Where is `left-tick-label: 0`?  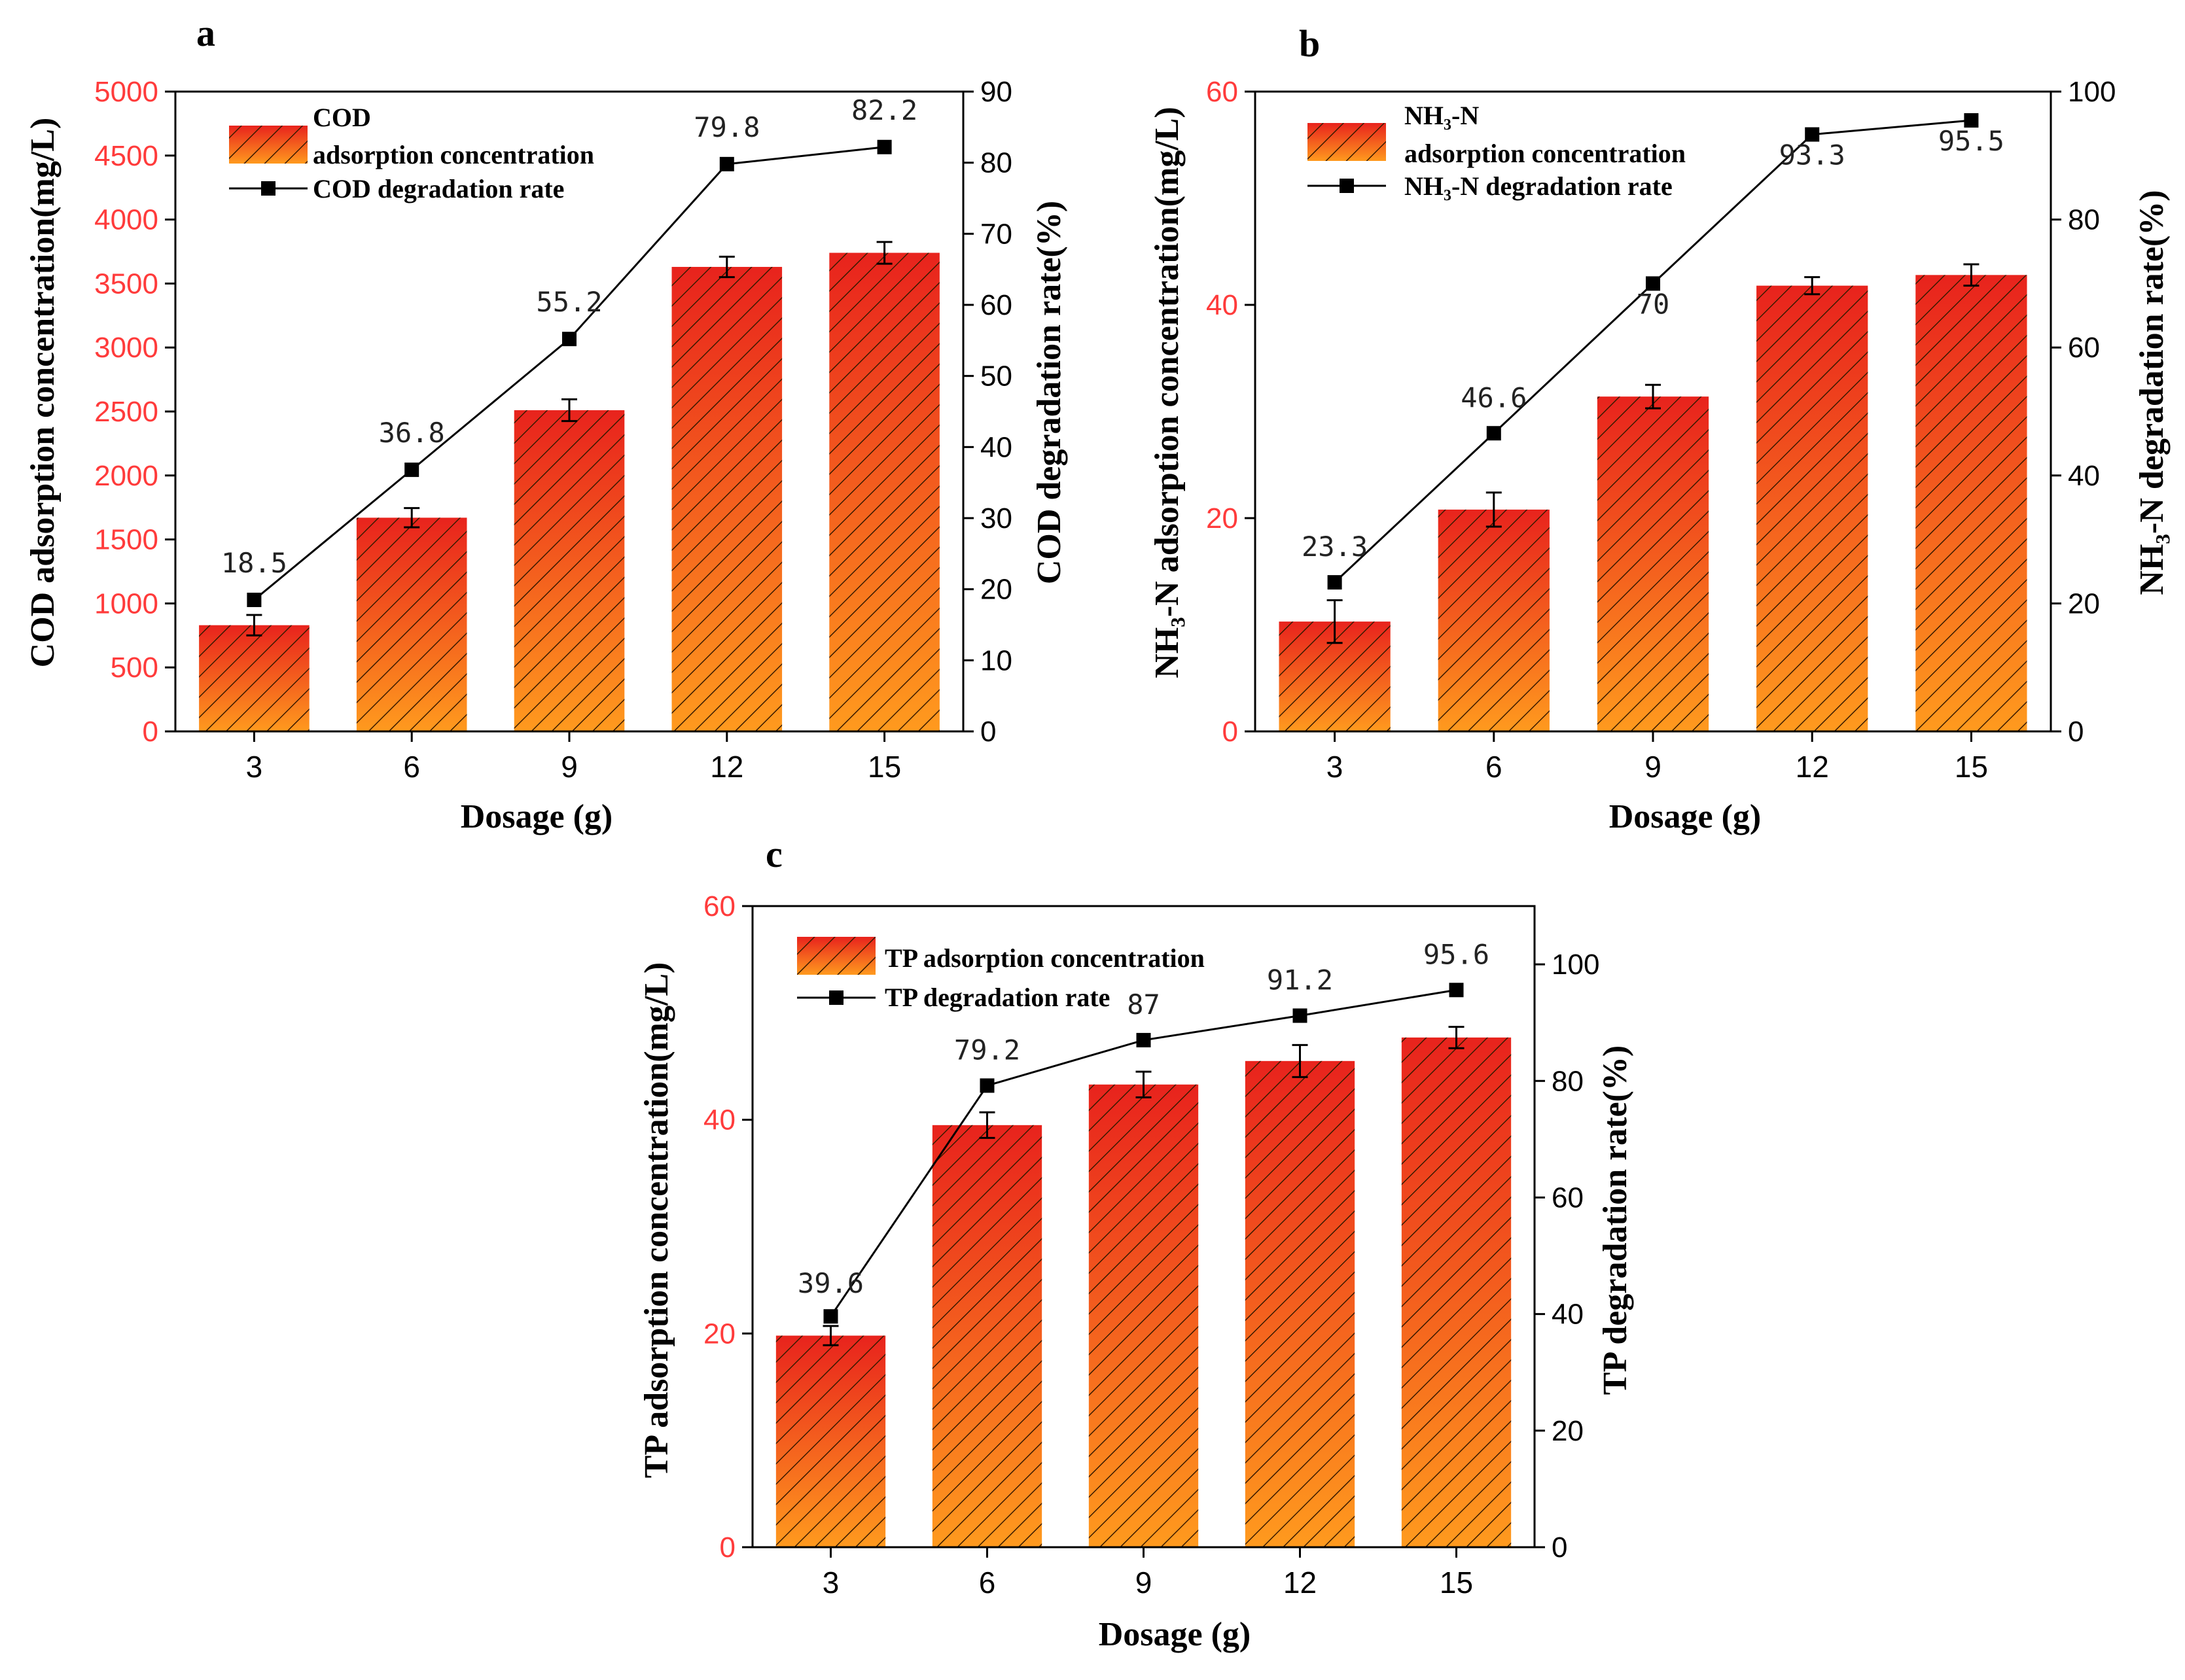 left-tick-label: 0 is located at coordinates (1230, 732).